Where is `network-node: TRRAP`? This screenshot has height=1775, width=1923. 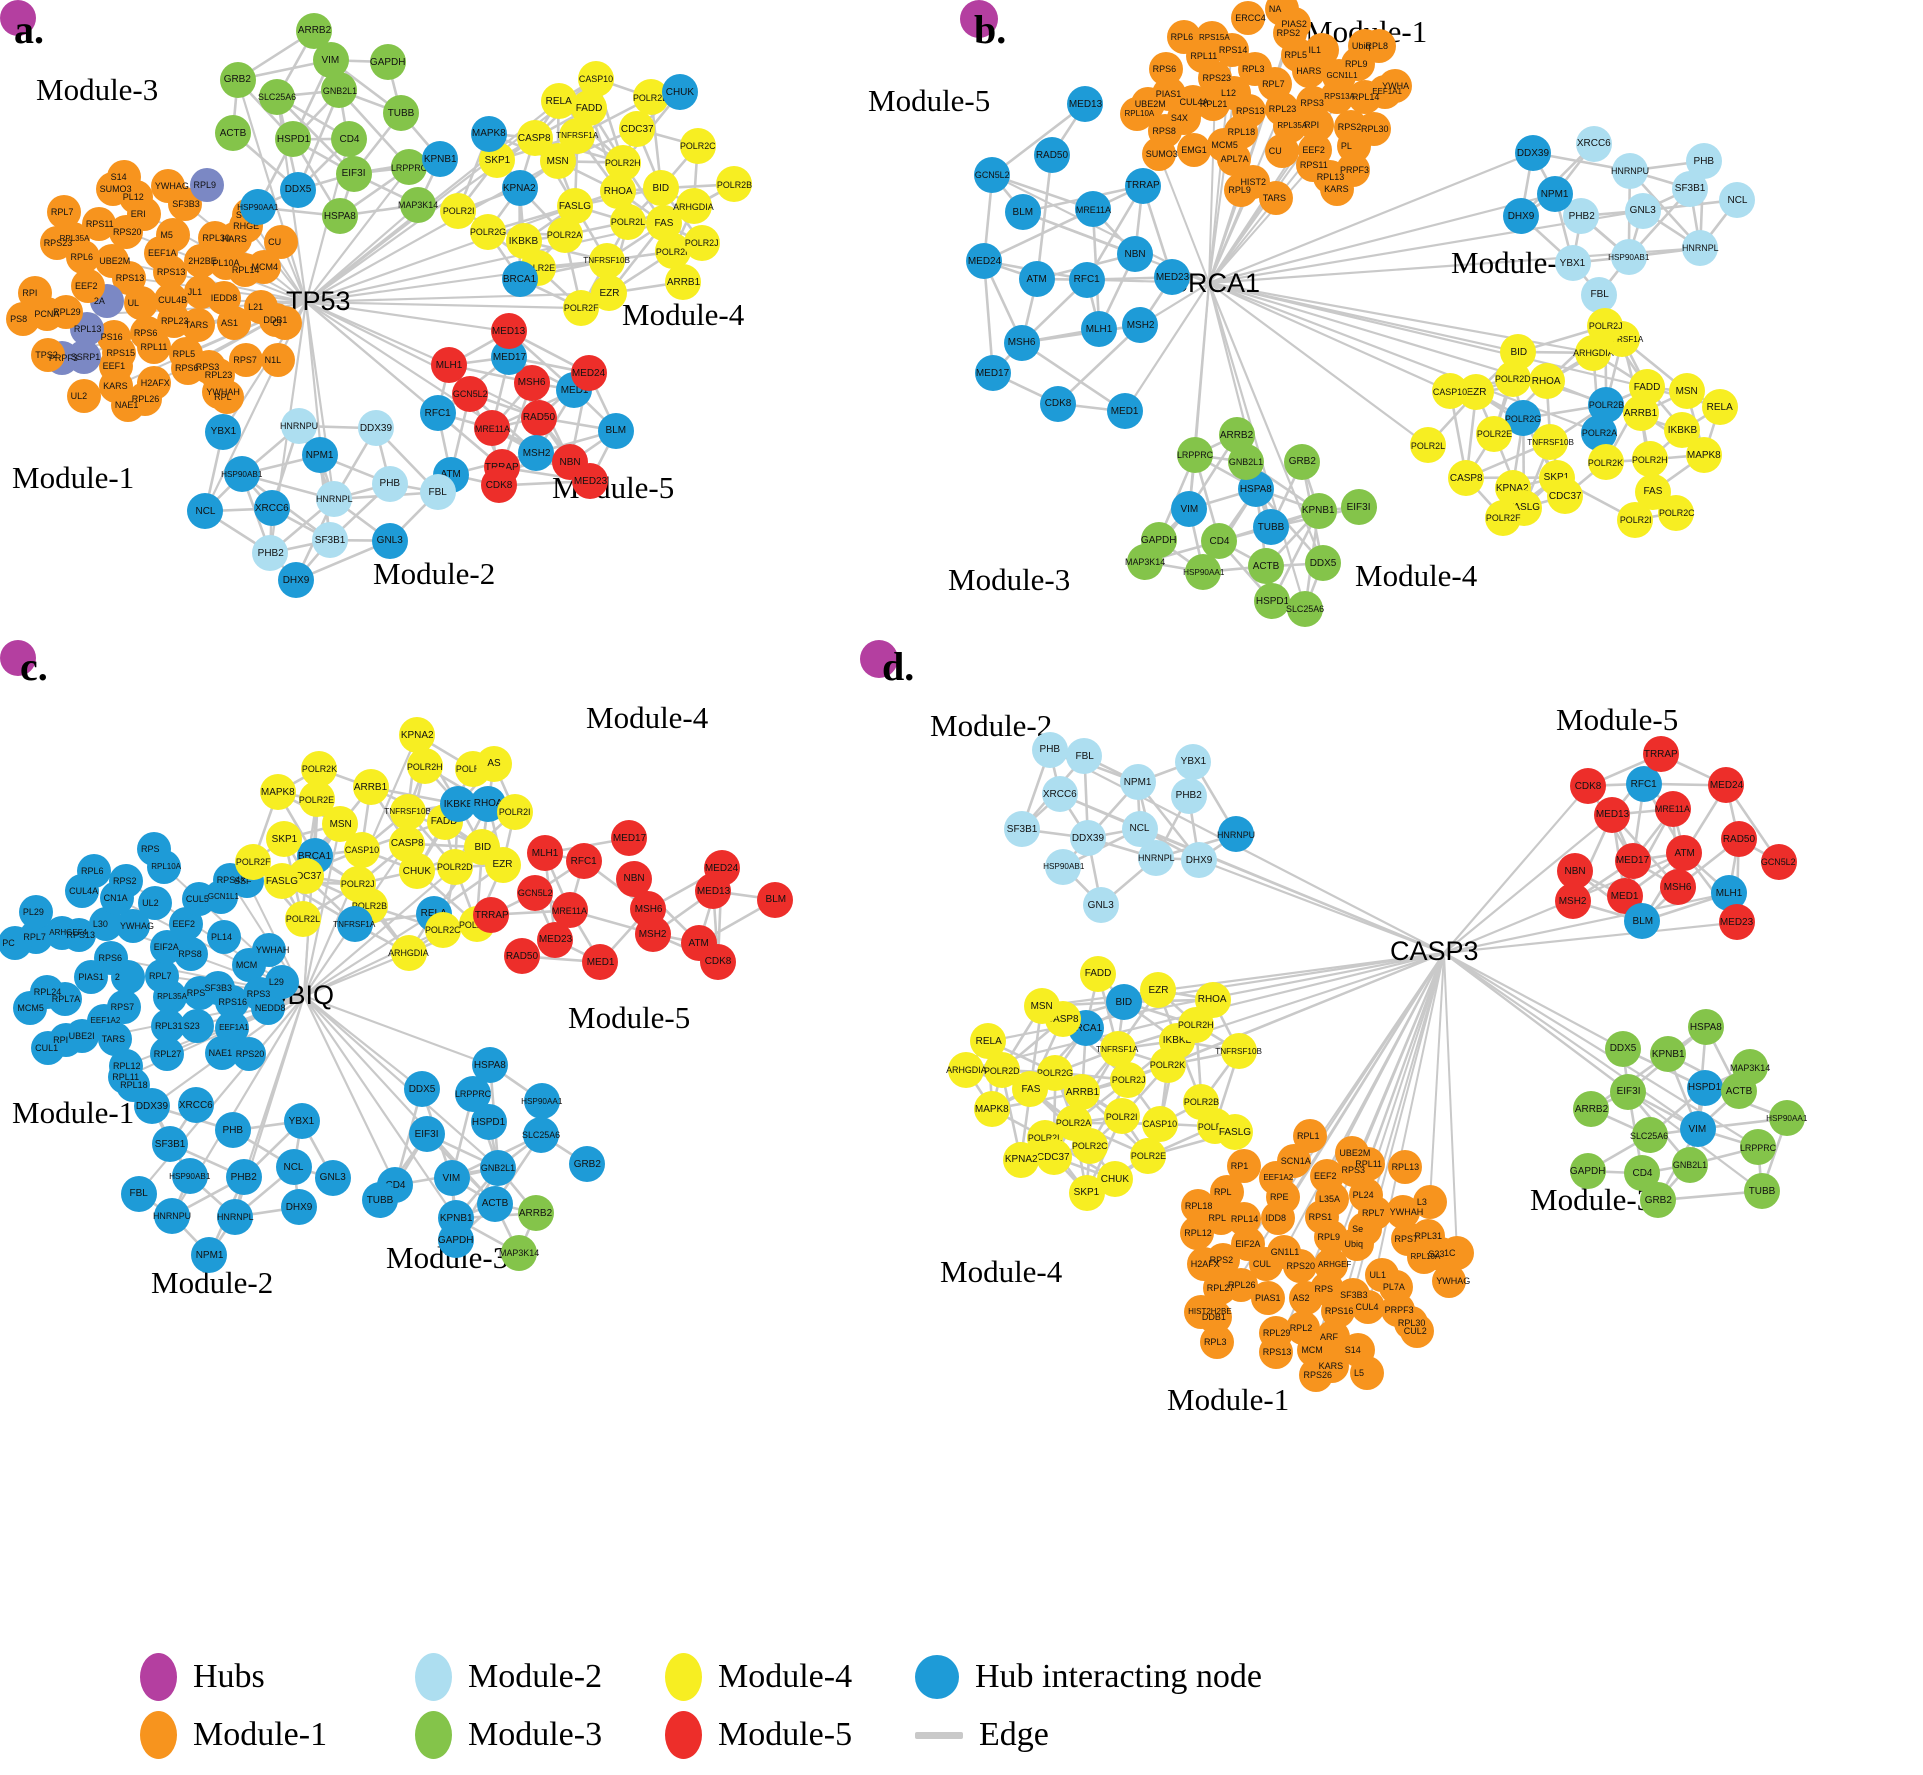
network-node: TRRAP is located at coordinates (1142, 185).